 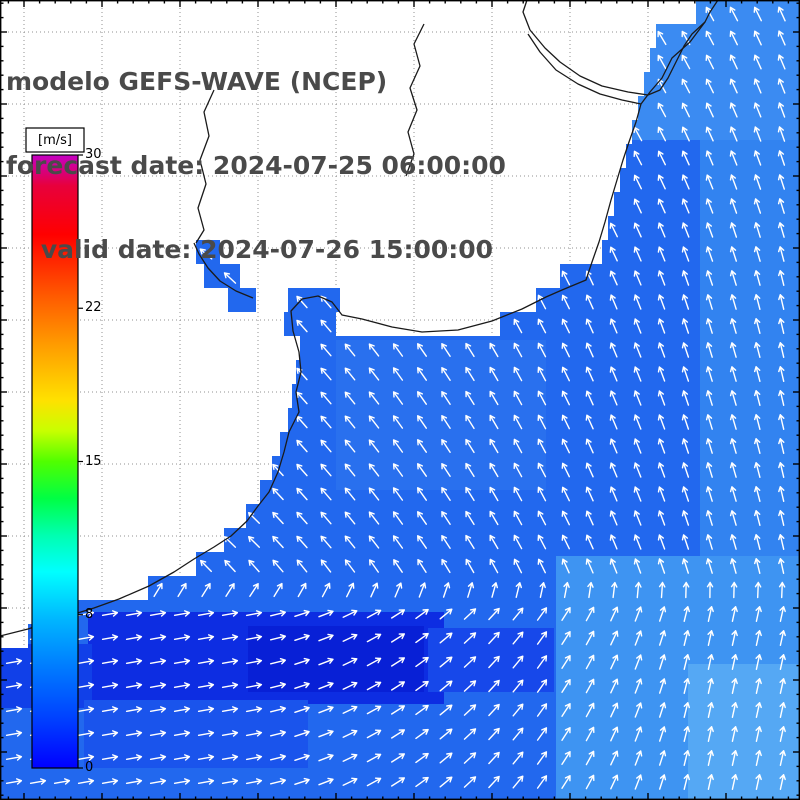 I want to click on valid-date: valid date: 2024-07-26 15:00:00, so click(x=250, y=249).